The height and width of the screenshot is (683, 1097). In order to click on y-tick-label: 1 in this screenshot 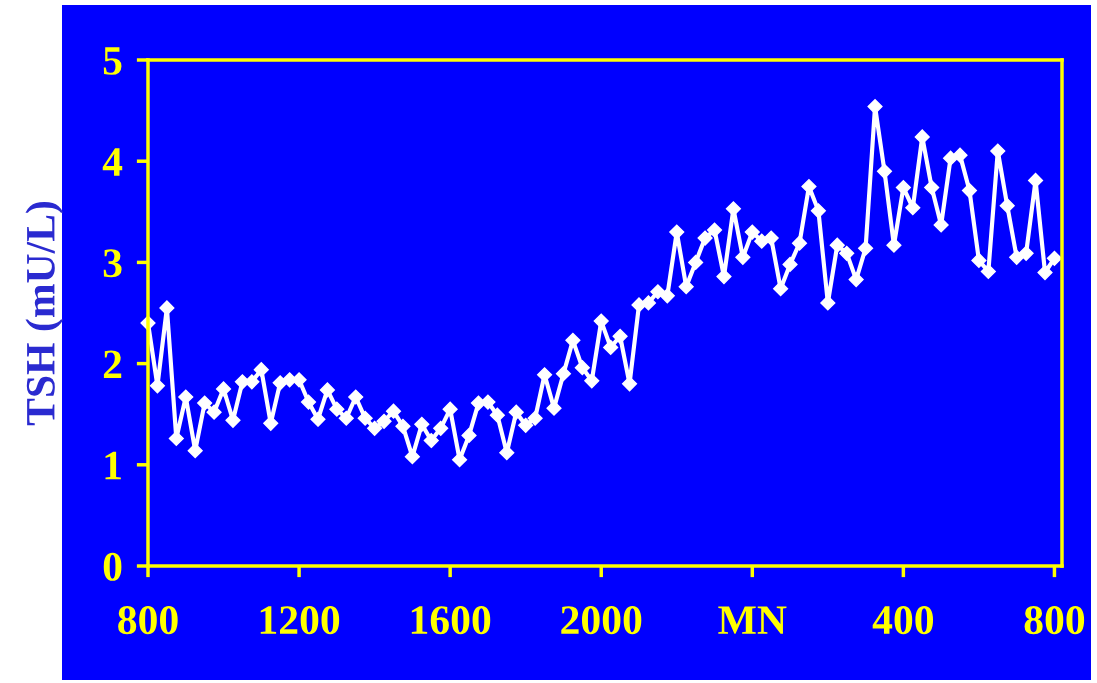, I will do `click(113, 465)`.